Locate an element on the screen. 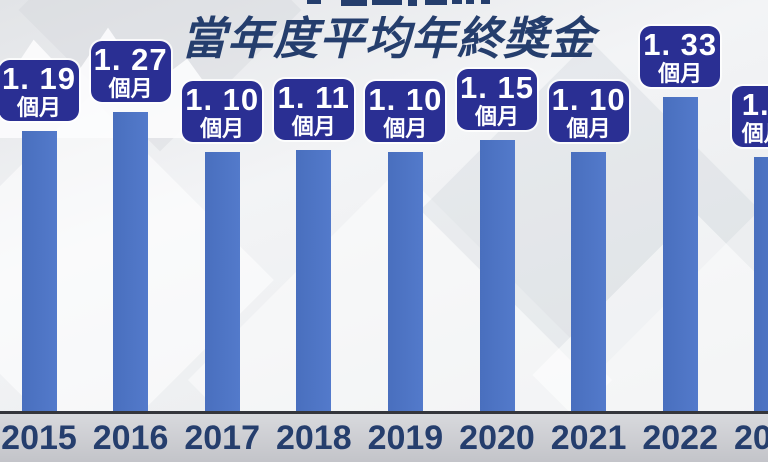  bar-2020 is located at coordinates (497, 277).